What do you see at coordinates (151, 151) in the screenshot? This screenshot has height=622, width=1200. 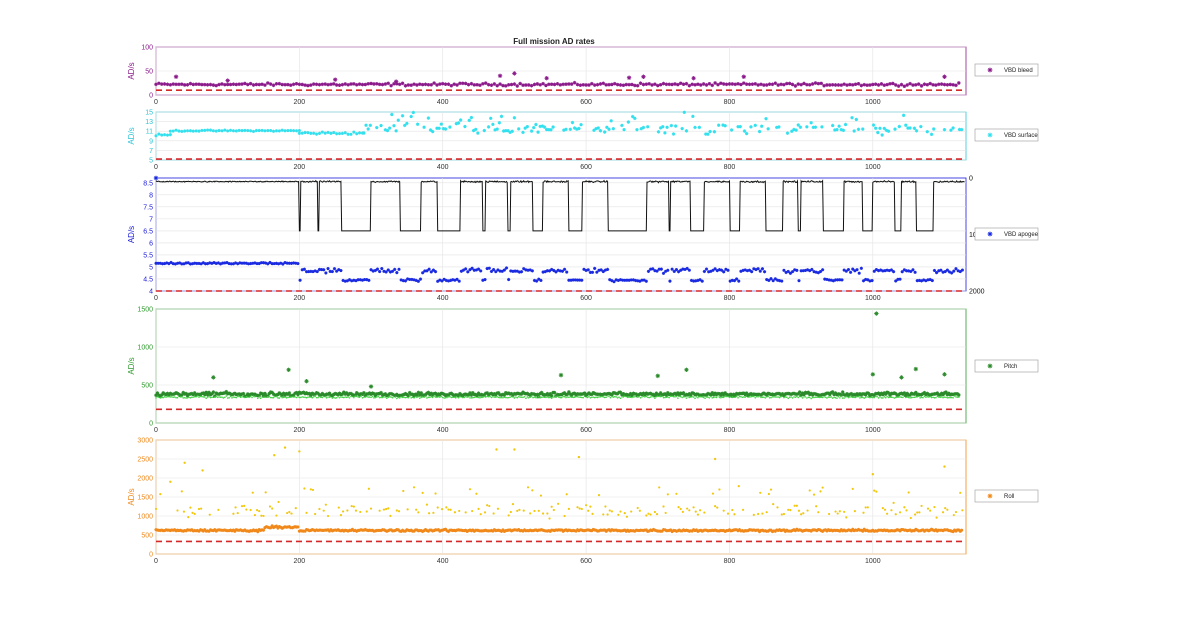 I see `y-tick-label: 7` at bounding box center [151, 151].